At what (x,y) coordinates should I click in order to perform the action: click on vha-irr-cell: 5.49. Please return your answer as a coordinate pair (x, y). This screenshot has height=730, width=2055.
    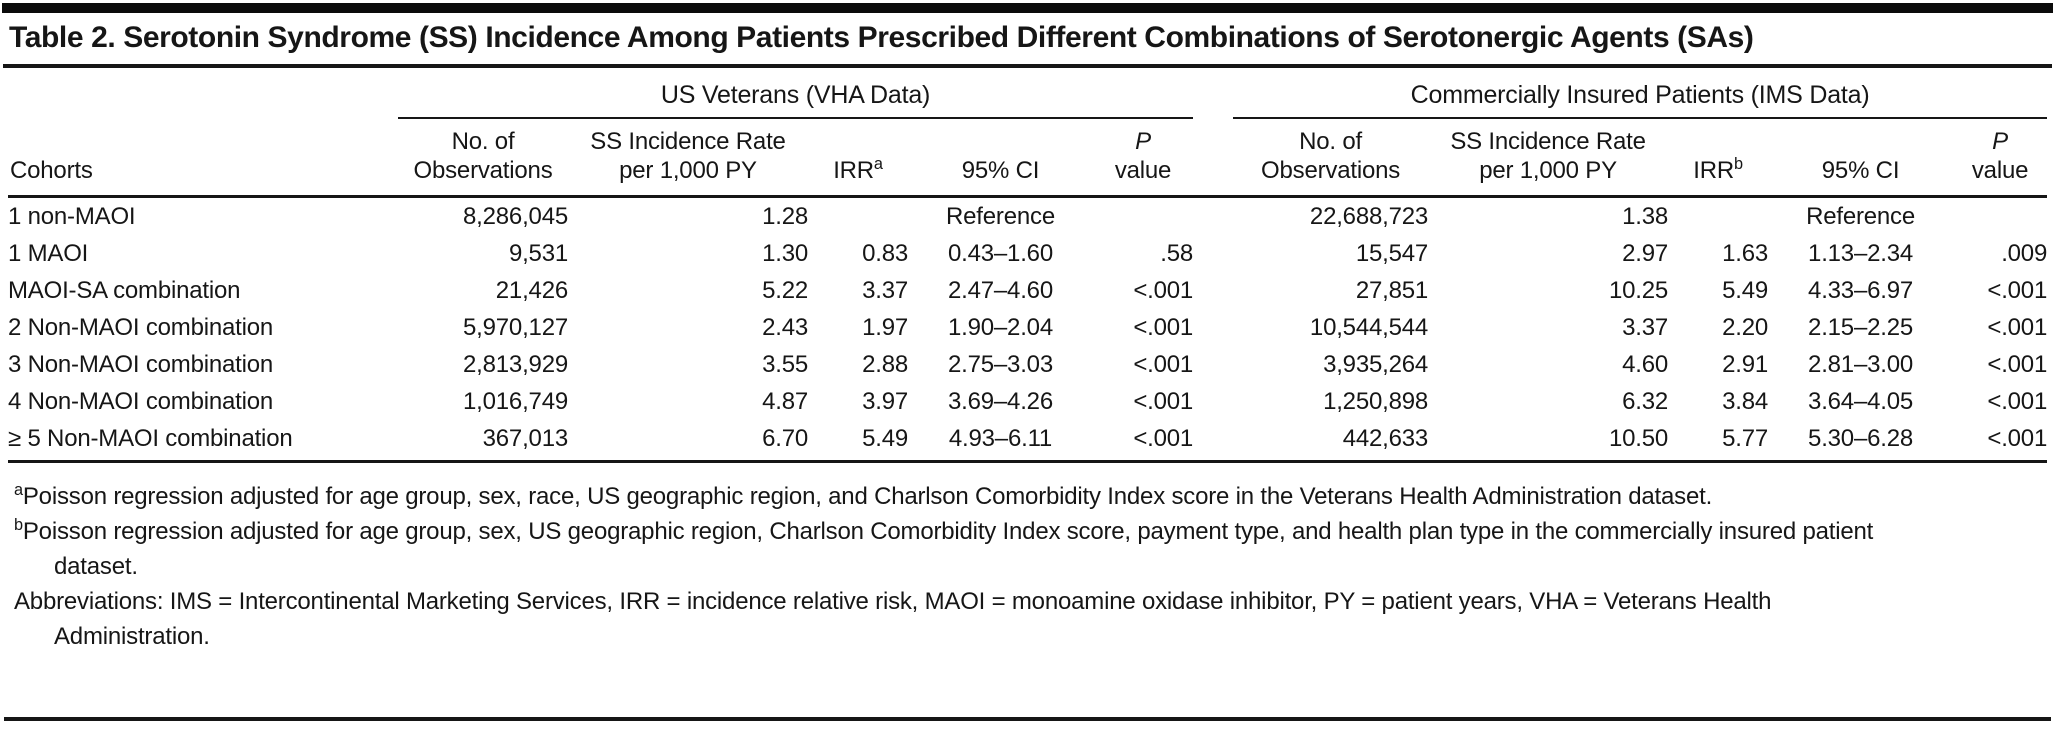
    Looking at the image, I should click on (858, 441).